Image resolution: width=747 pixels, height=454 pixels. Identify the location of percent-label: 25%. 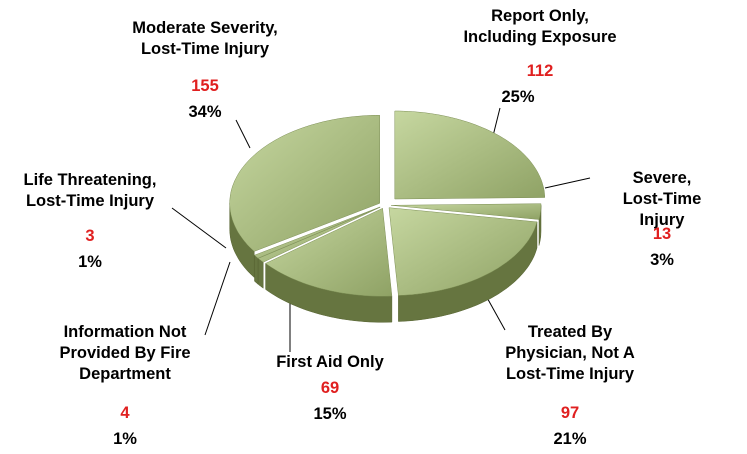
(518, 97).